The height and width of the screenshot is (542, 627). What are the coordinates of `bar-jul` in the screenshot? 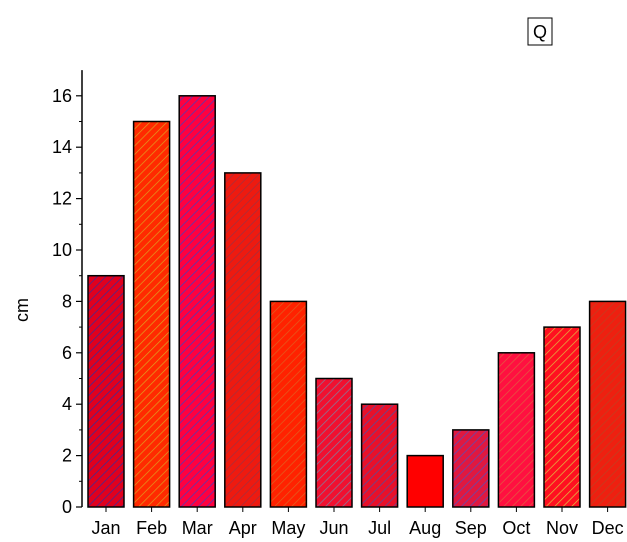 It's located at (379, 455).